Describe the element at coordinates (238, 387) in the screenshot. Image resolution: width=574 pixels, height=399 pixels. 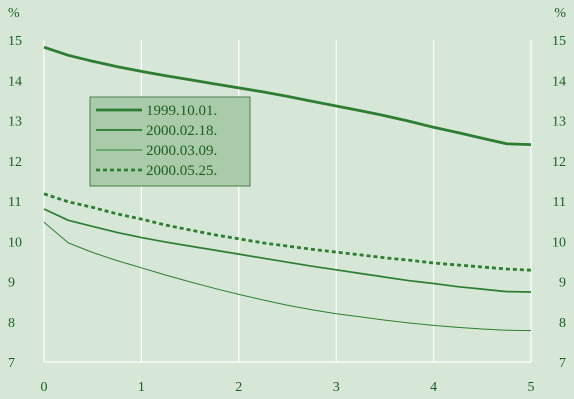
I see `x-tick-label: 2` at that location.